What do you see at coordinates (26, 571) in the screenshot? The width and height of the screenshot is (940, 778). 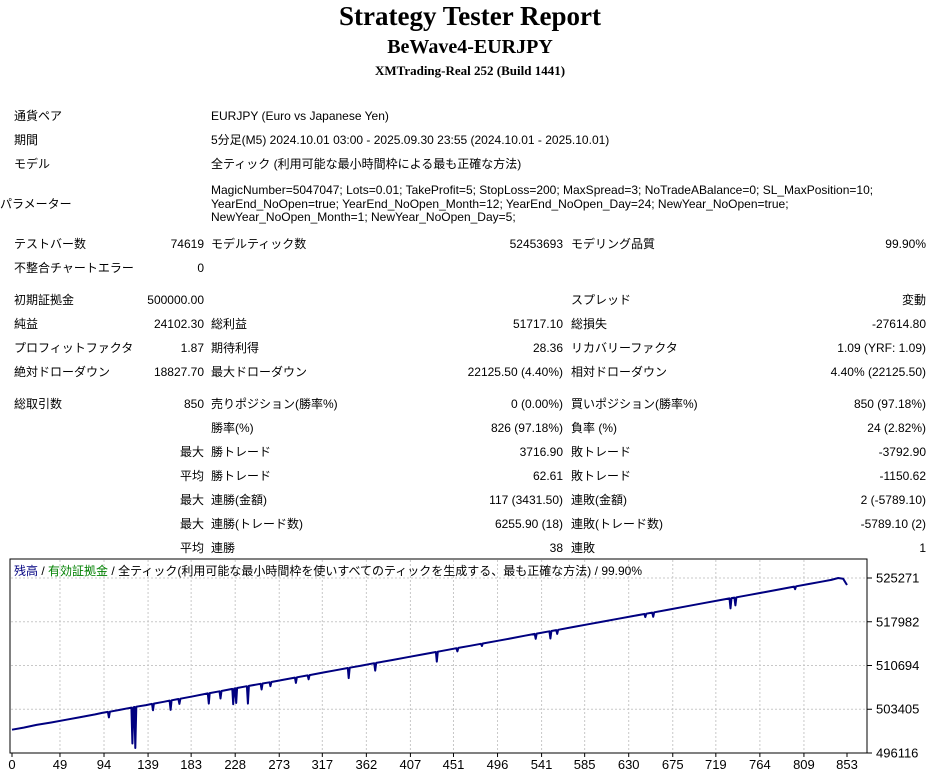 I see `legend-balance-label: 残高` at bounding box center [26, 571].